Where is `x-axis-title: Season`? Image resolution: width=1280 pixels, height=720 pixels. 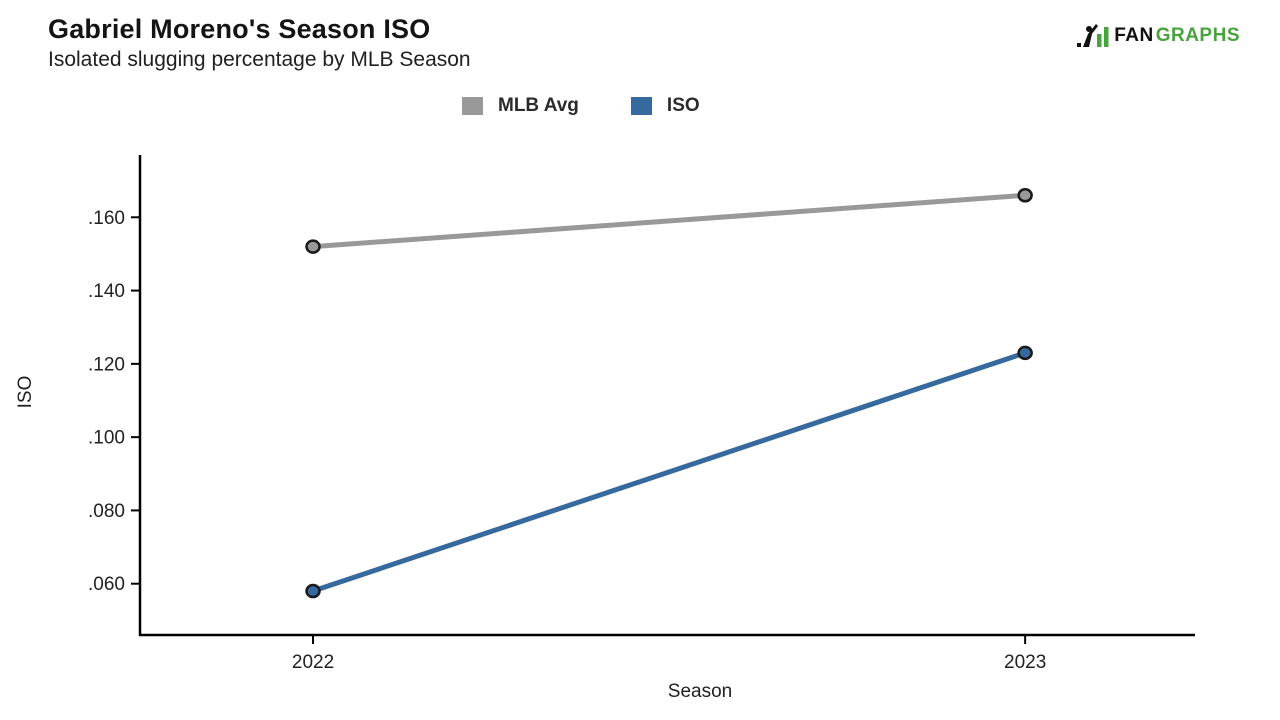 x-axis-title: Season is located at coordinates (700, 691).